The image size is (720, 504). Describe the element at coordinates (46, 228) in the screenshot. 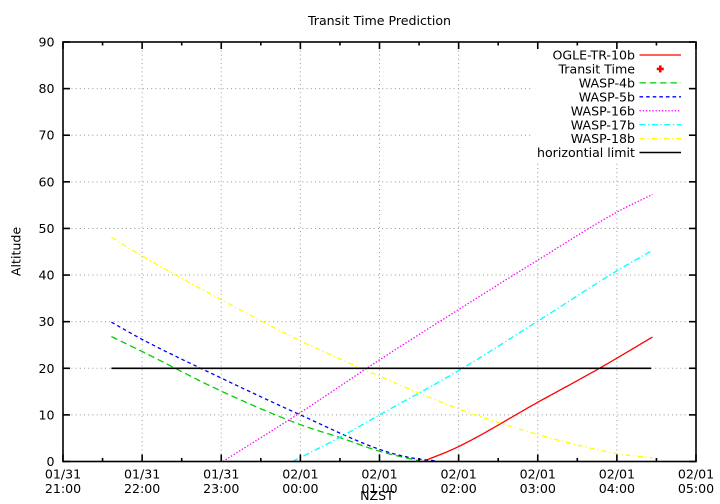

I see `y-tick-label: 50` at that location.